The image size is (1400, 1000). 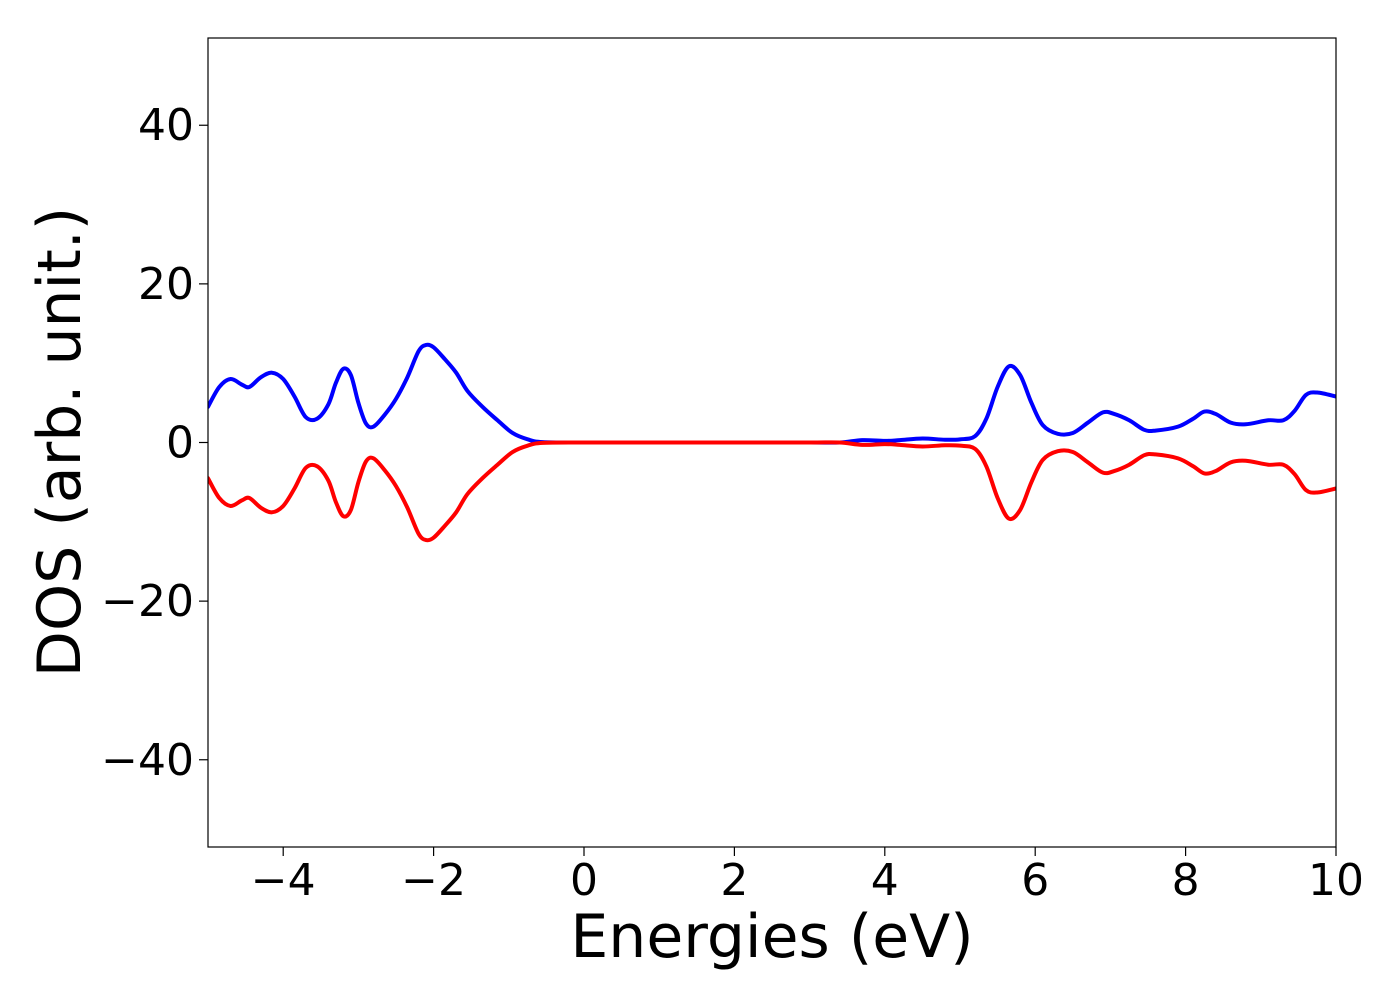 What do you see at coordinates (180, 443) in the screenshot?
I see `y-tick-label: 0` at bounding box center [180, 443].